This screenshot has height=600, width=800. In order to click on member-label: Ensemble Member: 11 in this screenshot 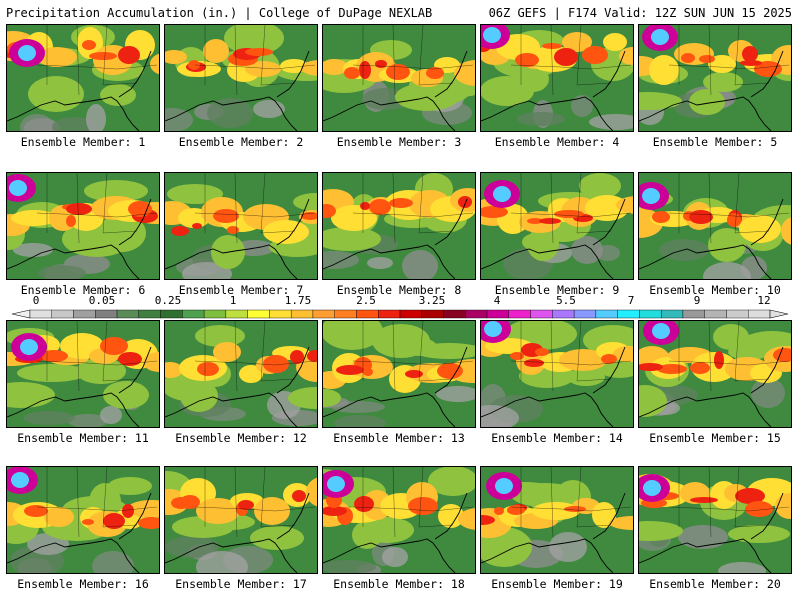, I will do `click(83, 438)`.